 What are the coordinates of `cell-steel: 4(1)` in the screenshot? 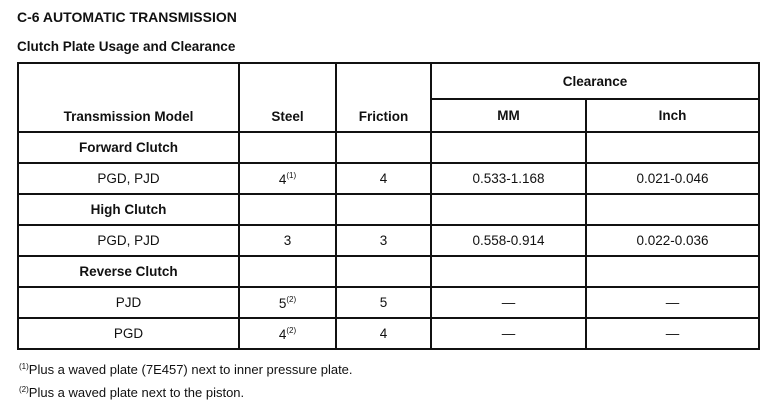 It's located at (287, 178).